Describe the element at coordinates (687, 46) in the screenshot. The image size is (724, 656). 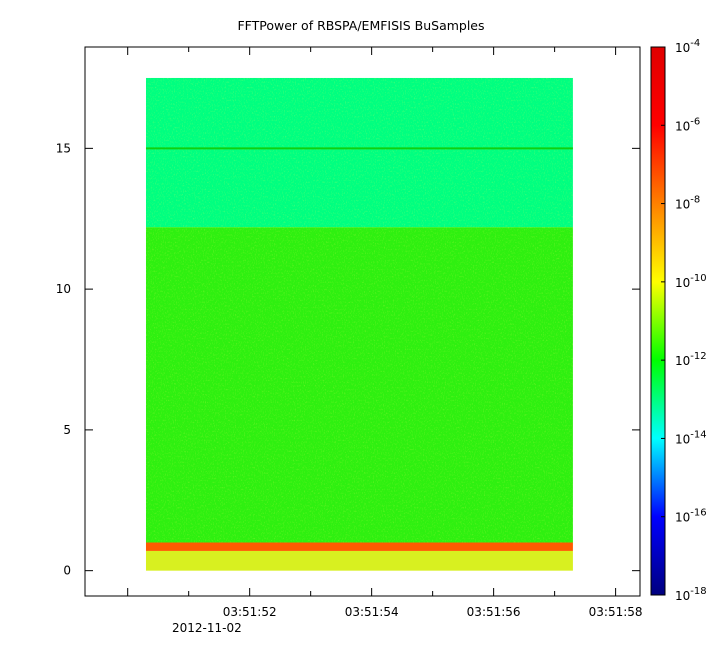
I see `colorbar-tick-label: 10⁻⁴` at that location.